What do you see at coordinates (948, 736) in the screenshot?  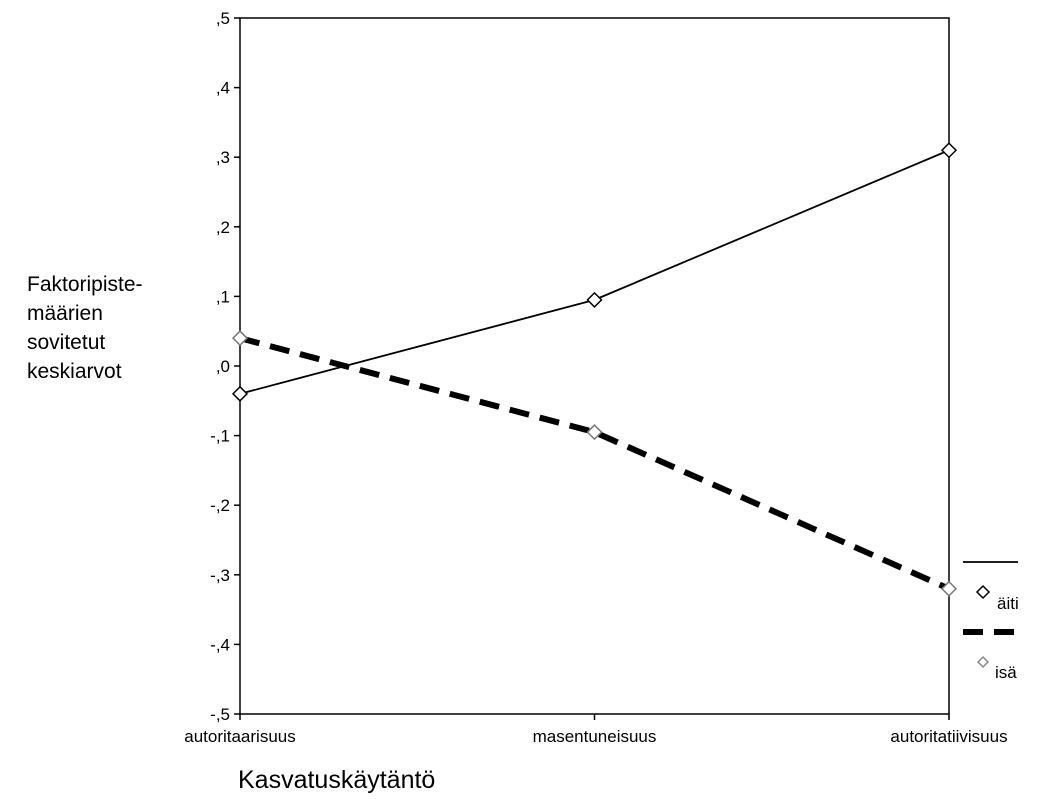 I see `x-tick-label: autoritatiivisuus` at bounding box center [948, 736].